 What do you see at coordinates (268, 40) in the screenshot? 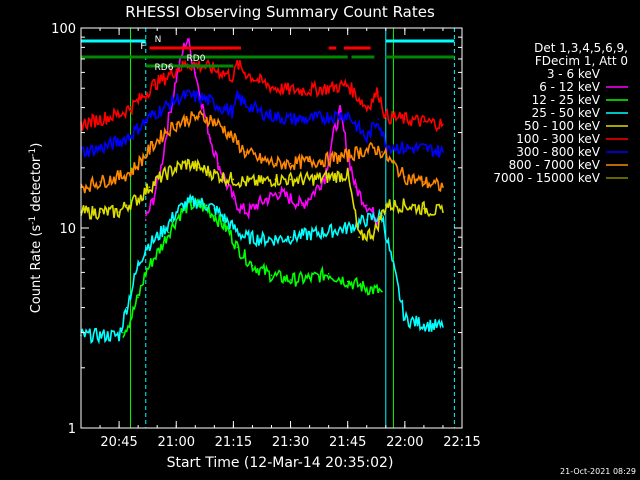
I see `flag-bar-n: N` at bounding box center [268, 40].